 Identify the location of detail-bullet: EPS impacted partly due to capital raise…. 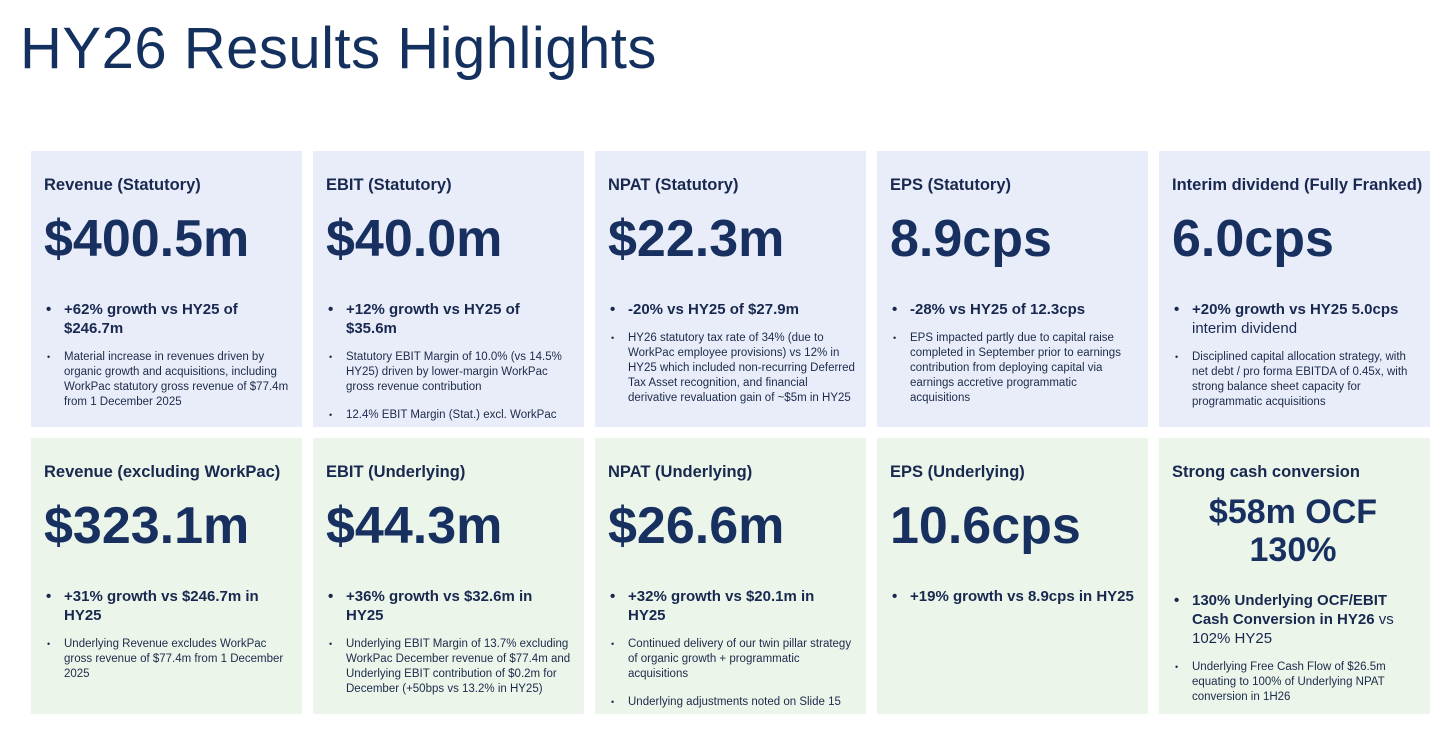
(1014, 368).